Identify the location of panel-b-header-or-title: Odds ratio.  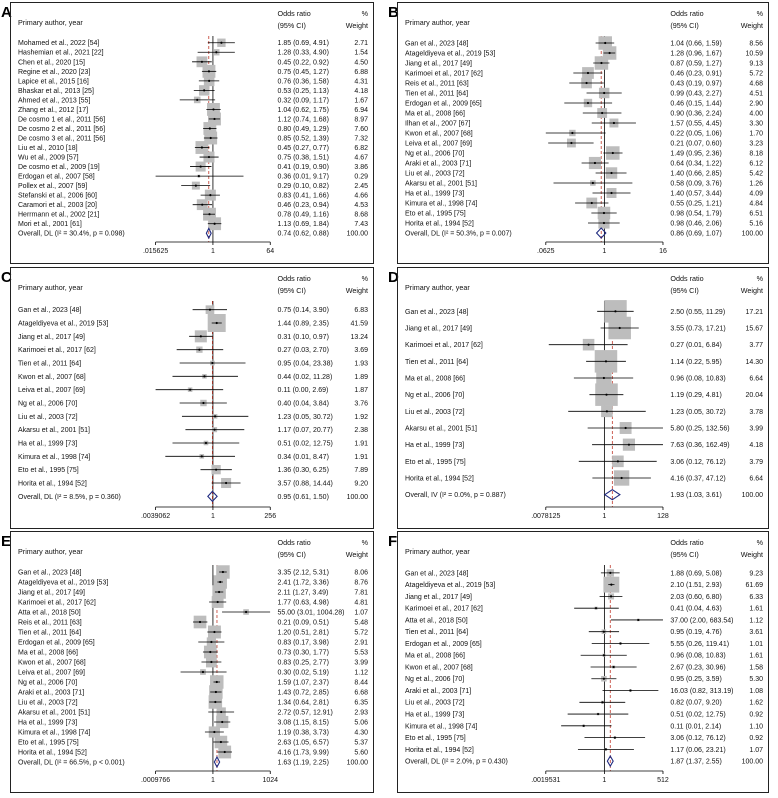
(686, 13).